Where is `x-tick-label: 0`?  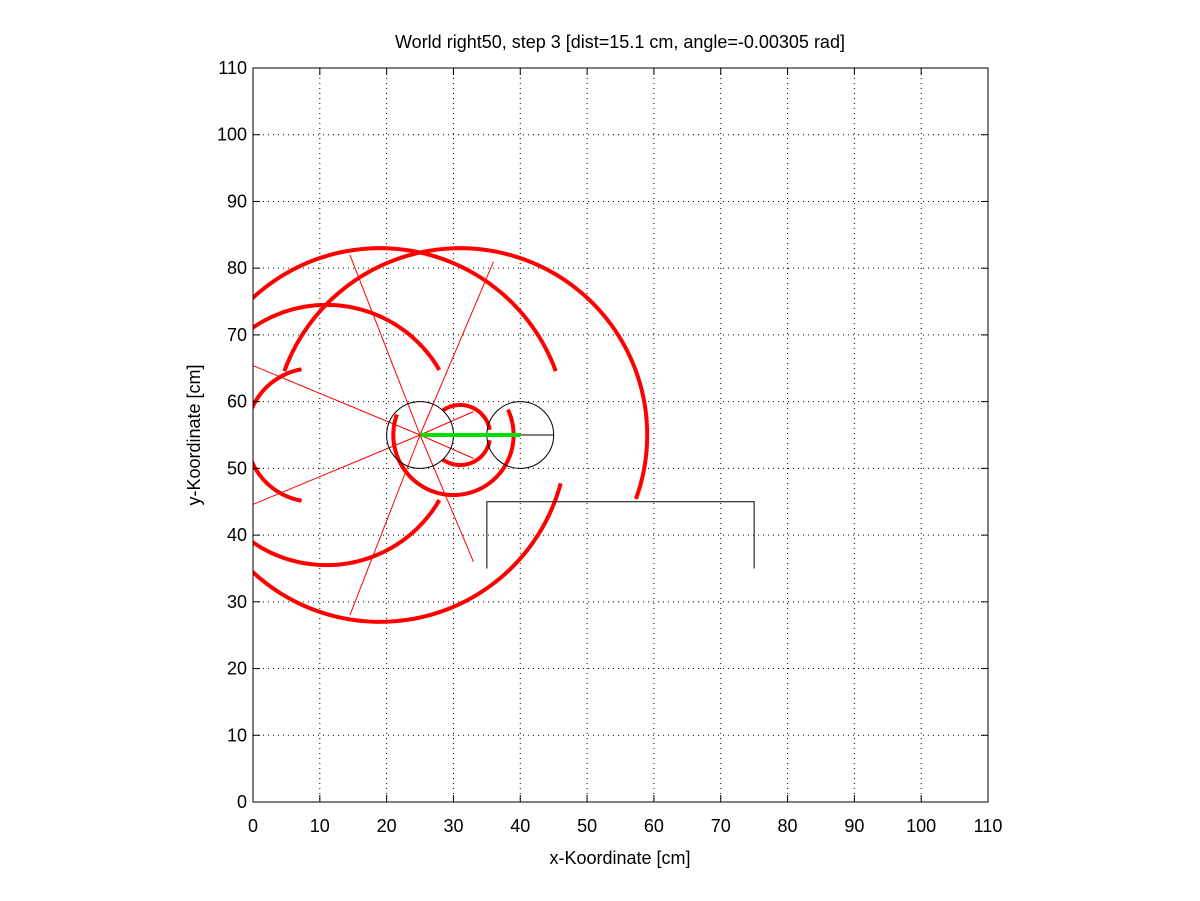 x-tick-label: 0 is located at coordinates (253, 826).